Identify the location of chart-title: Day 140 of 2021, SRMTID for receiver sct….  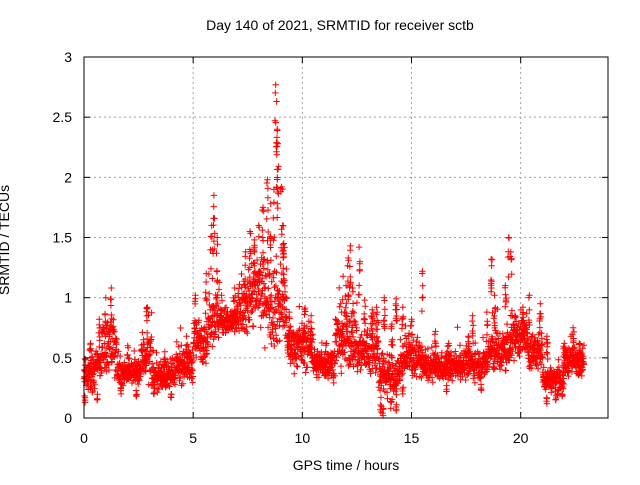
(340, 25).